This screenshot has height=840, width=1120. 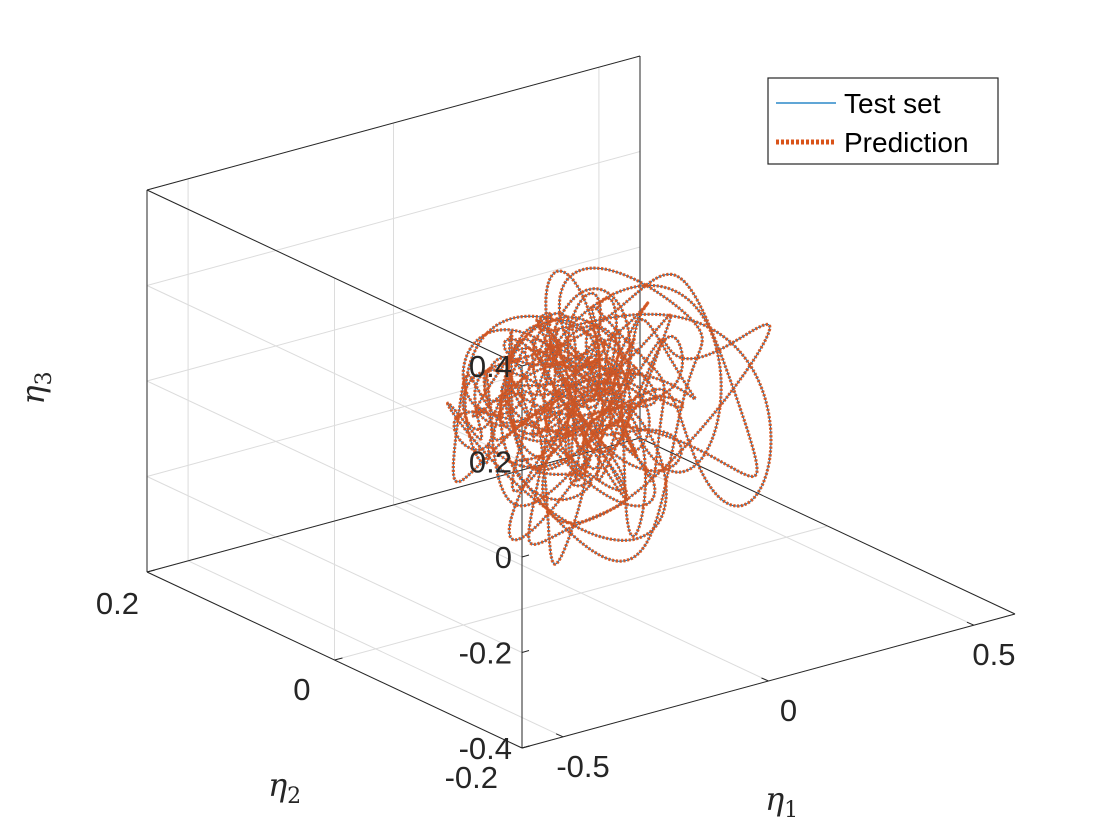 I want to click on z-tick-label: 0.4, so click(x=490, y=366).